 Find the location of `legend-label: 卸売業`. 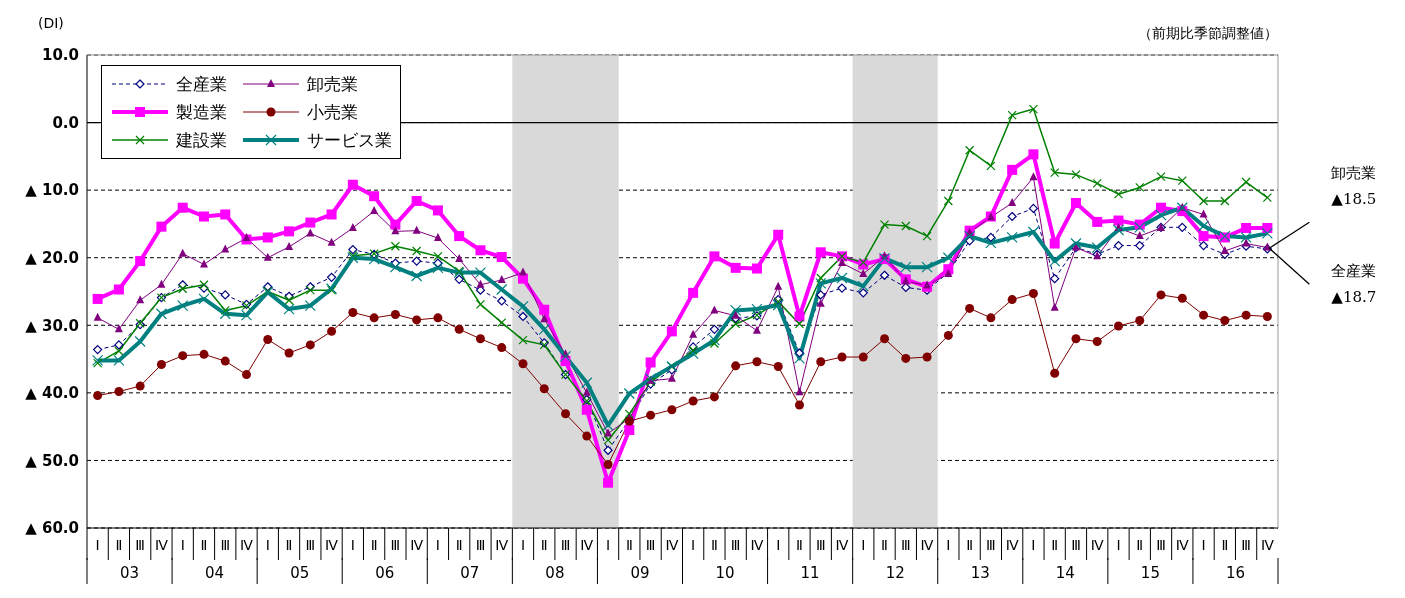

legend-label: 卸売業 is located at coordinates (332, 84).